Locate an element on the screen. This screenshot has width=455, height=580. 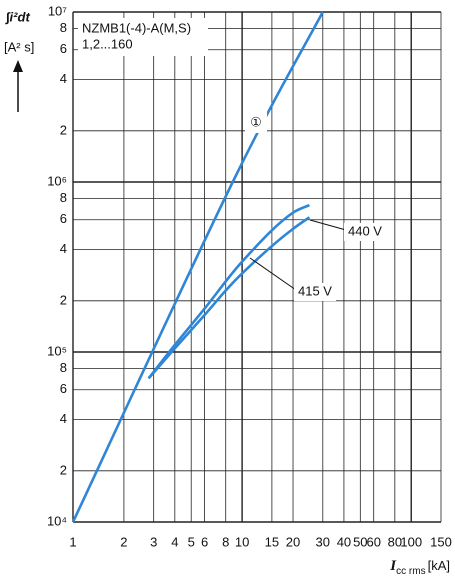
y-axis-label: ∫i²dt is located at coordinates (17, 16).